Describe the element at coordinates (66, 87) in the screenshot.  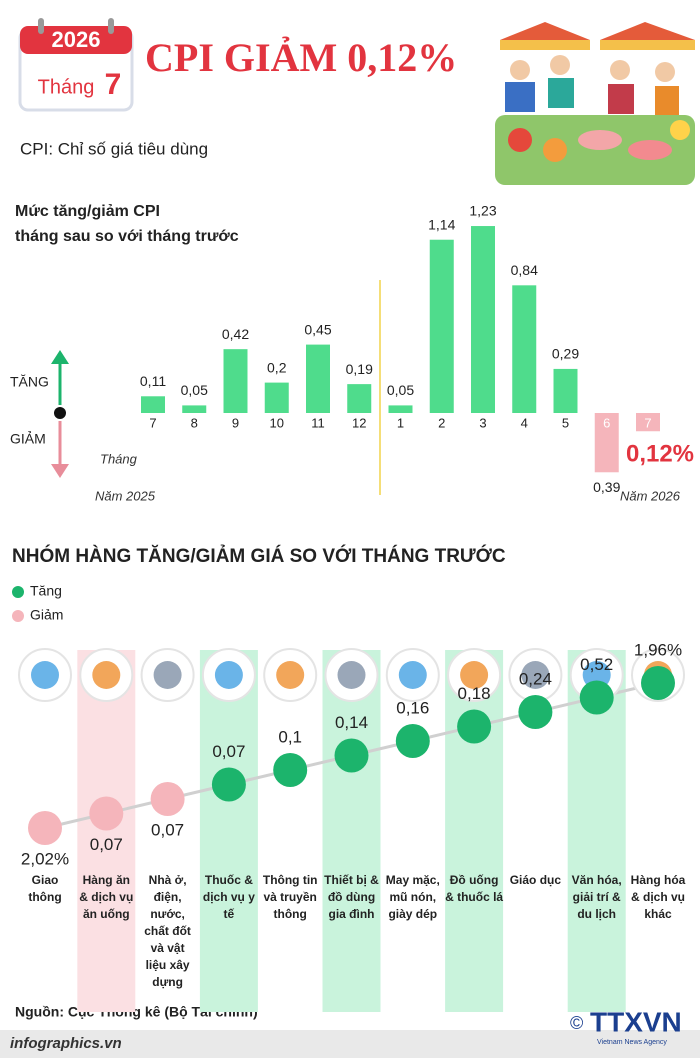
I see `month-label: Tháng` at that location.